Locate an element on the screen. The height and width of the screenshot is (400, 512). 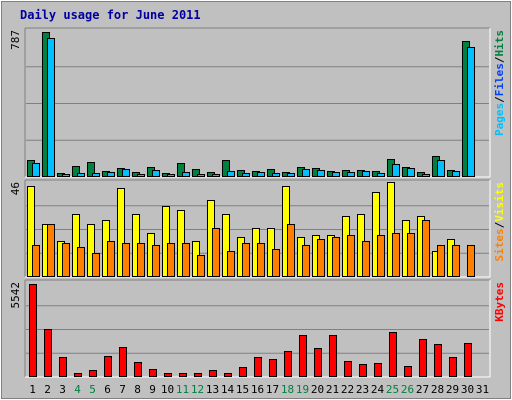
x-tick-label: 4 is located at coordinates (77, 389).